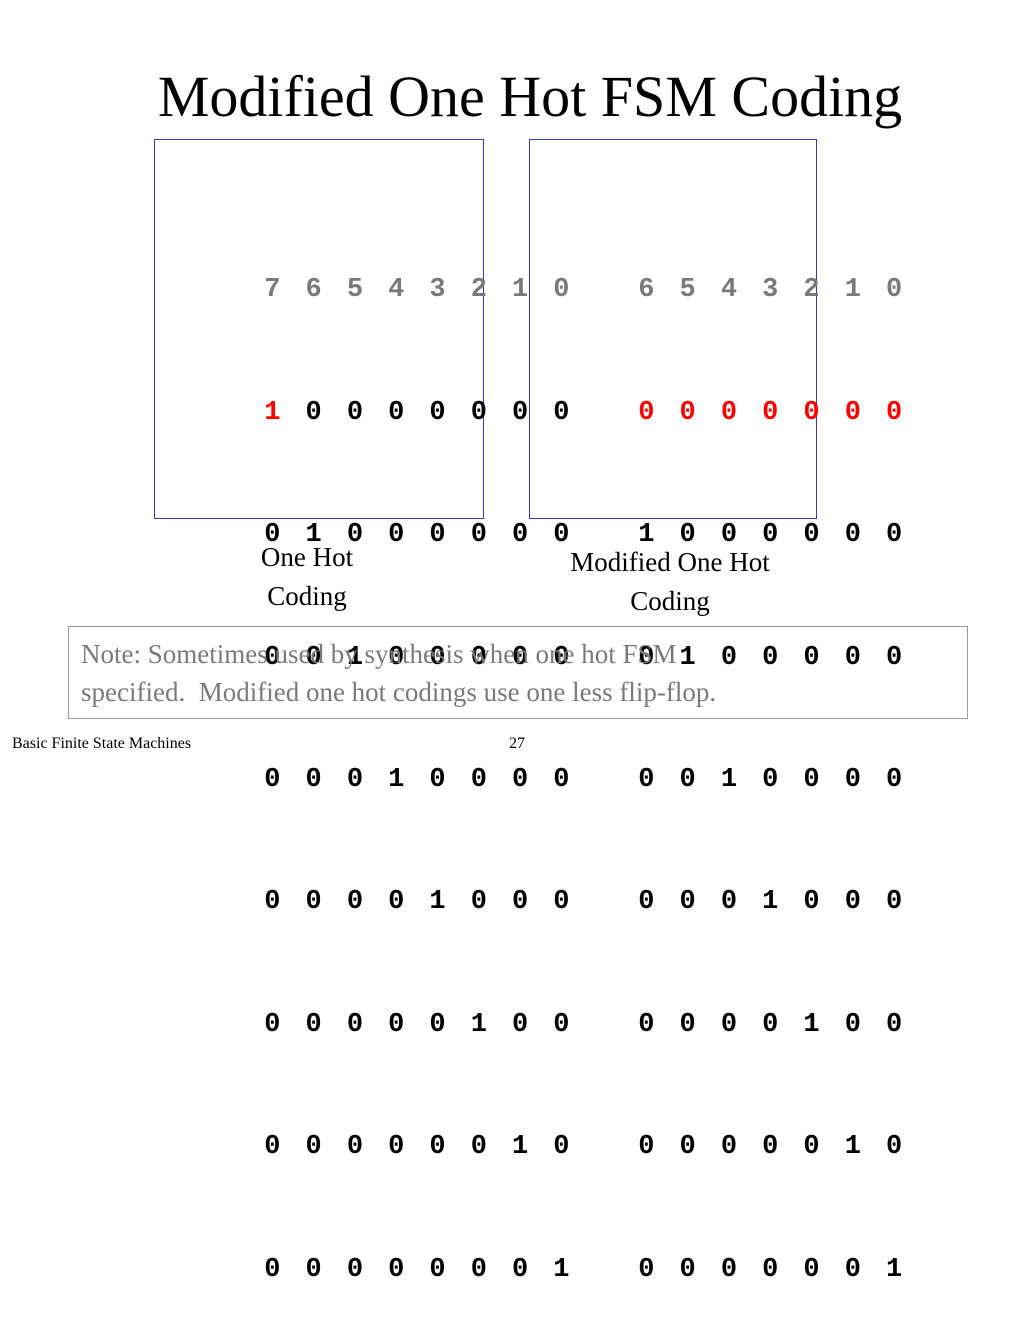  I want to click on modified-one-hot-bit-header: 6, so click(646, 290).